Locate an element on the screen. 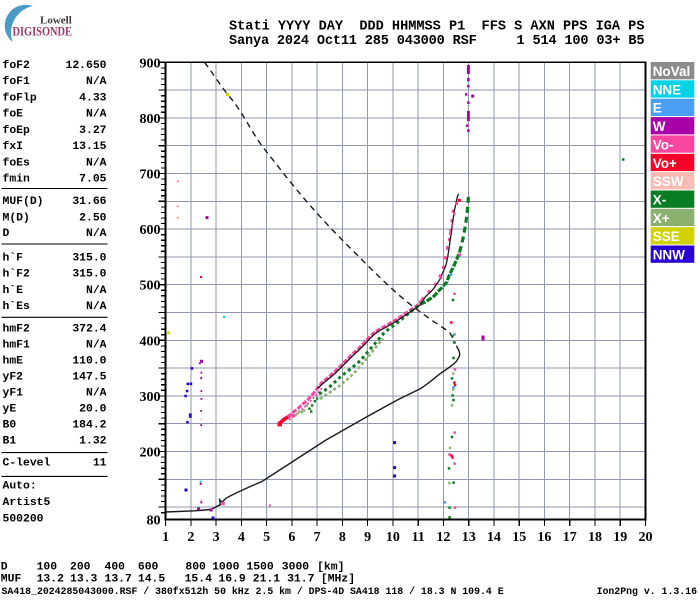 This screenshot has width=700, height=600. svg-text: 1500 is located at coordinates (260, 567).